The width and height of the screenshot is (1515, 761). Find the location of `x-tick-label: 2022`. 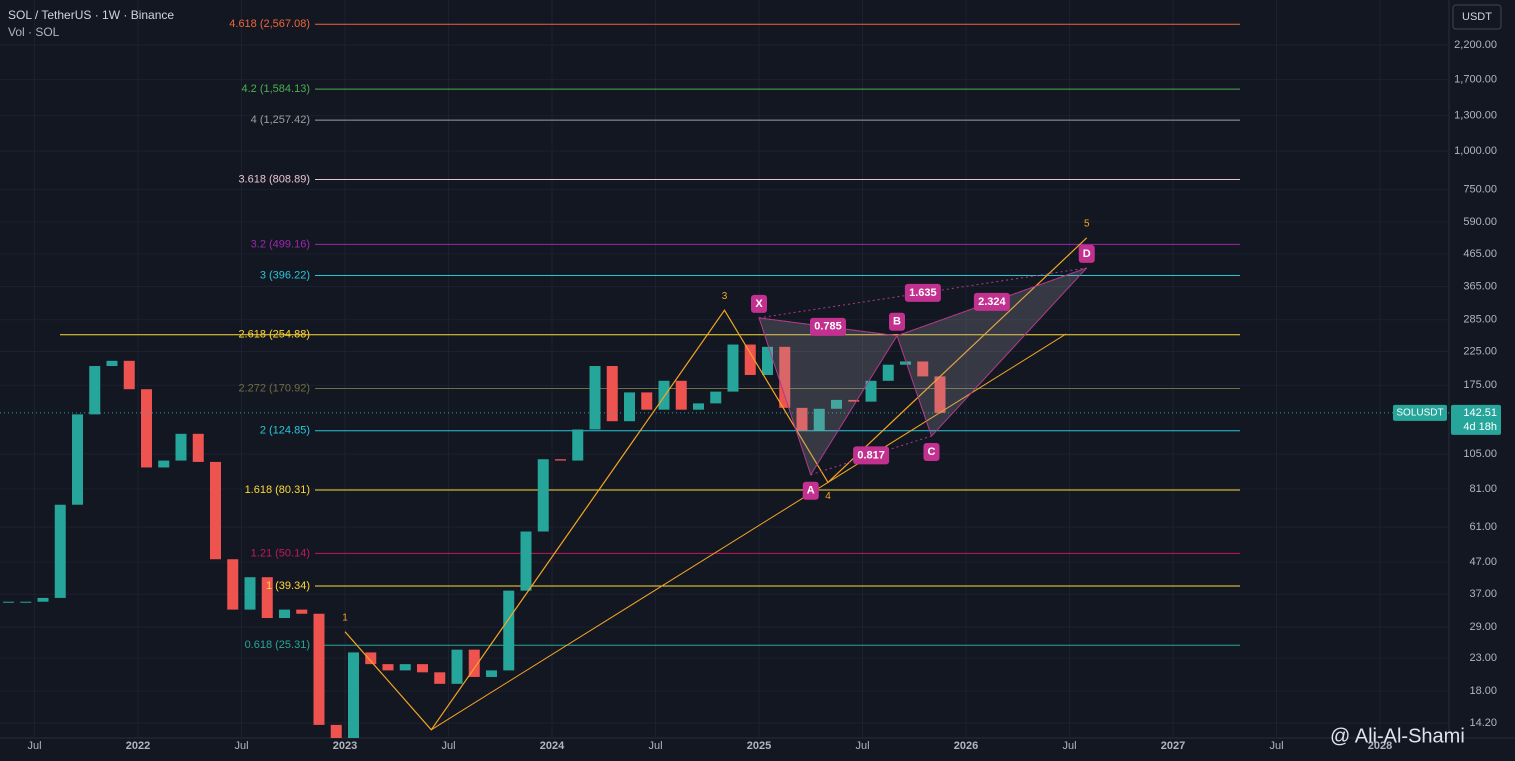

x-tick-label: 2022 is located at coordinates (138, 746).